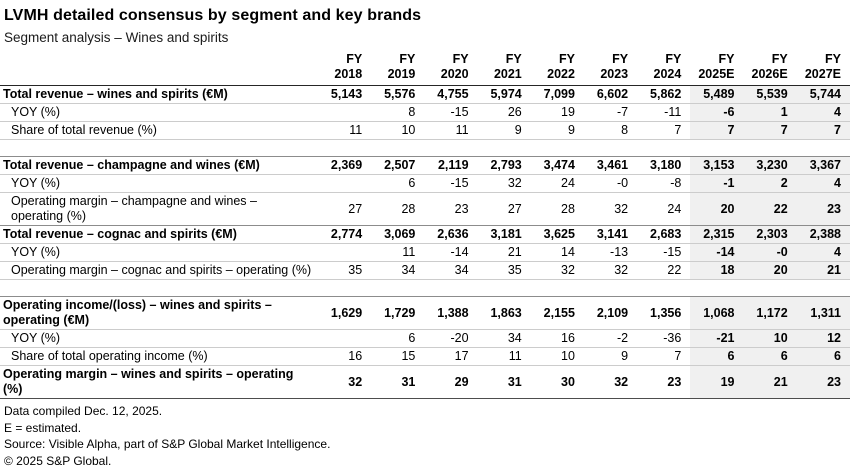 The height and width of the screenshot is (469, 850). I want to click on value-cell-fy-2025e: -14, so click(716, 253).